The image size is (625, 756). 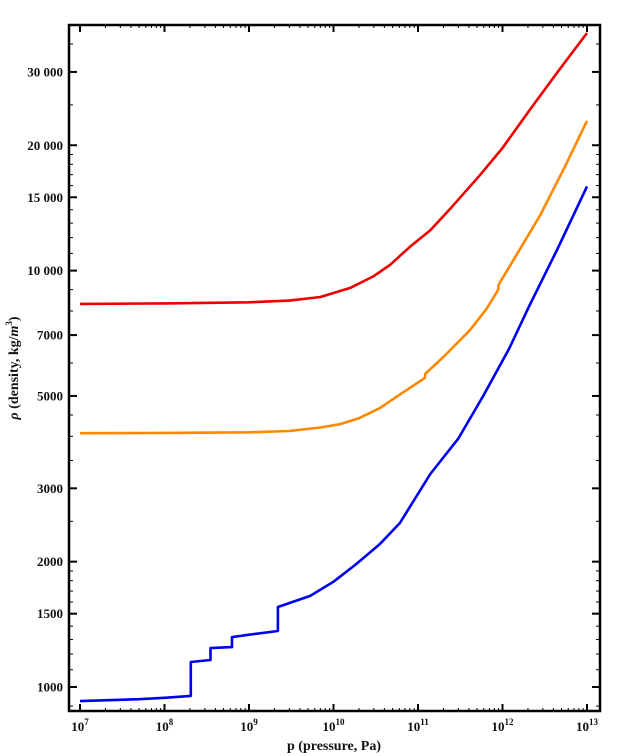 What do you see at coordinates (14, 373) in the screenshot?
I see `y-axis-label-text: (density, kg/` at bounding box center [14, 373].